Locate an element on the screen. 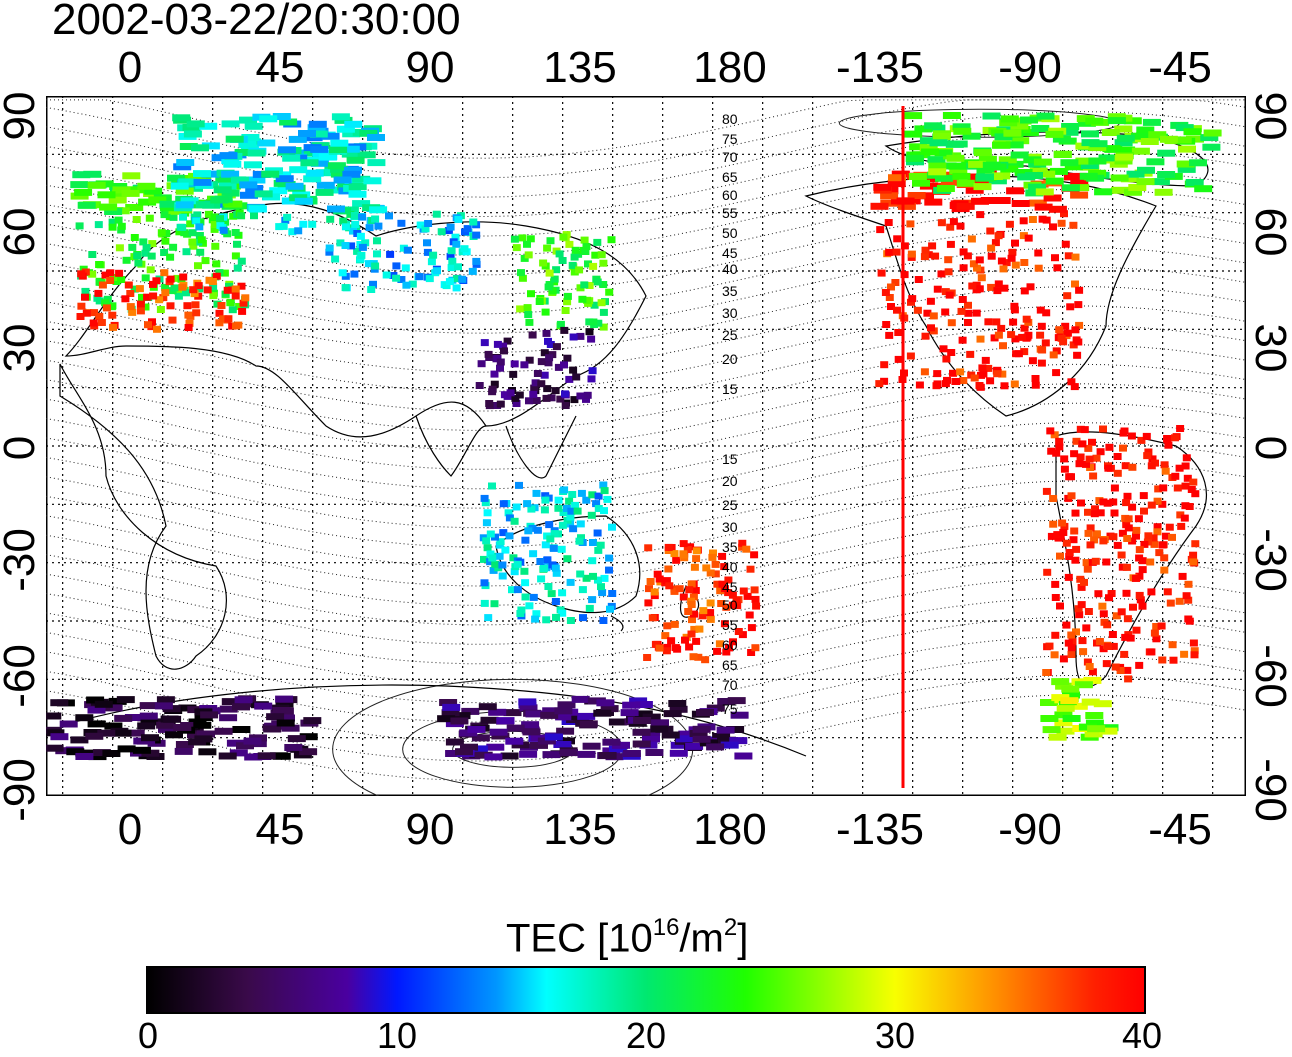 The height and width of the screenshot is (1057, 1292). bottom-lon-tick-3: 135 is located at coordinates (580, 829).